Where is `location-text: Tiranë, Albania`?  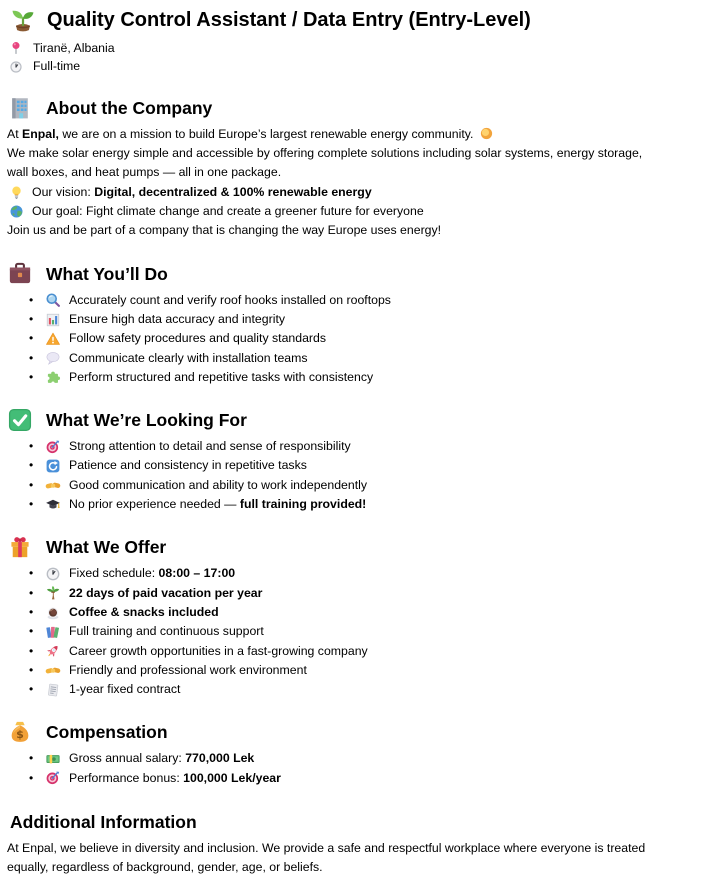 location-text: Tiranë, Albania is located at coordinates (74, 47).